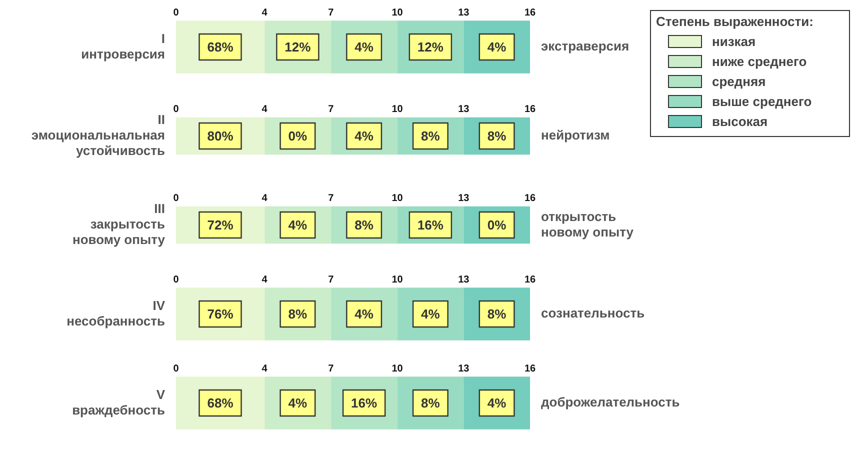  Describe the element at coordinates (740, 121) in the screenshot. I see `legend-label: высокая` at that location.